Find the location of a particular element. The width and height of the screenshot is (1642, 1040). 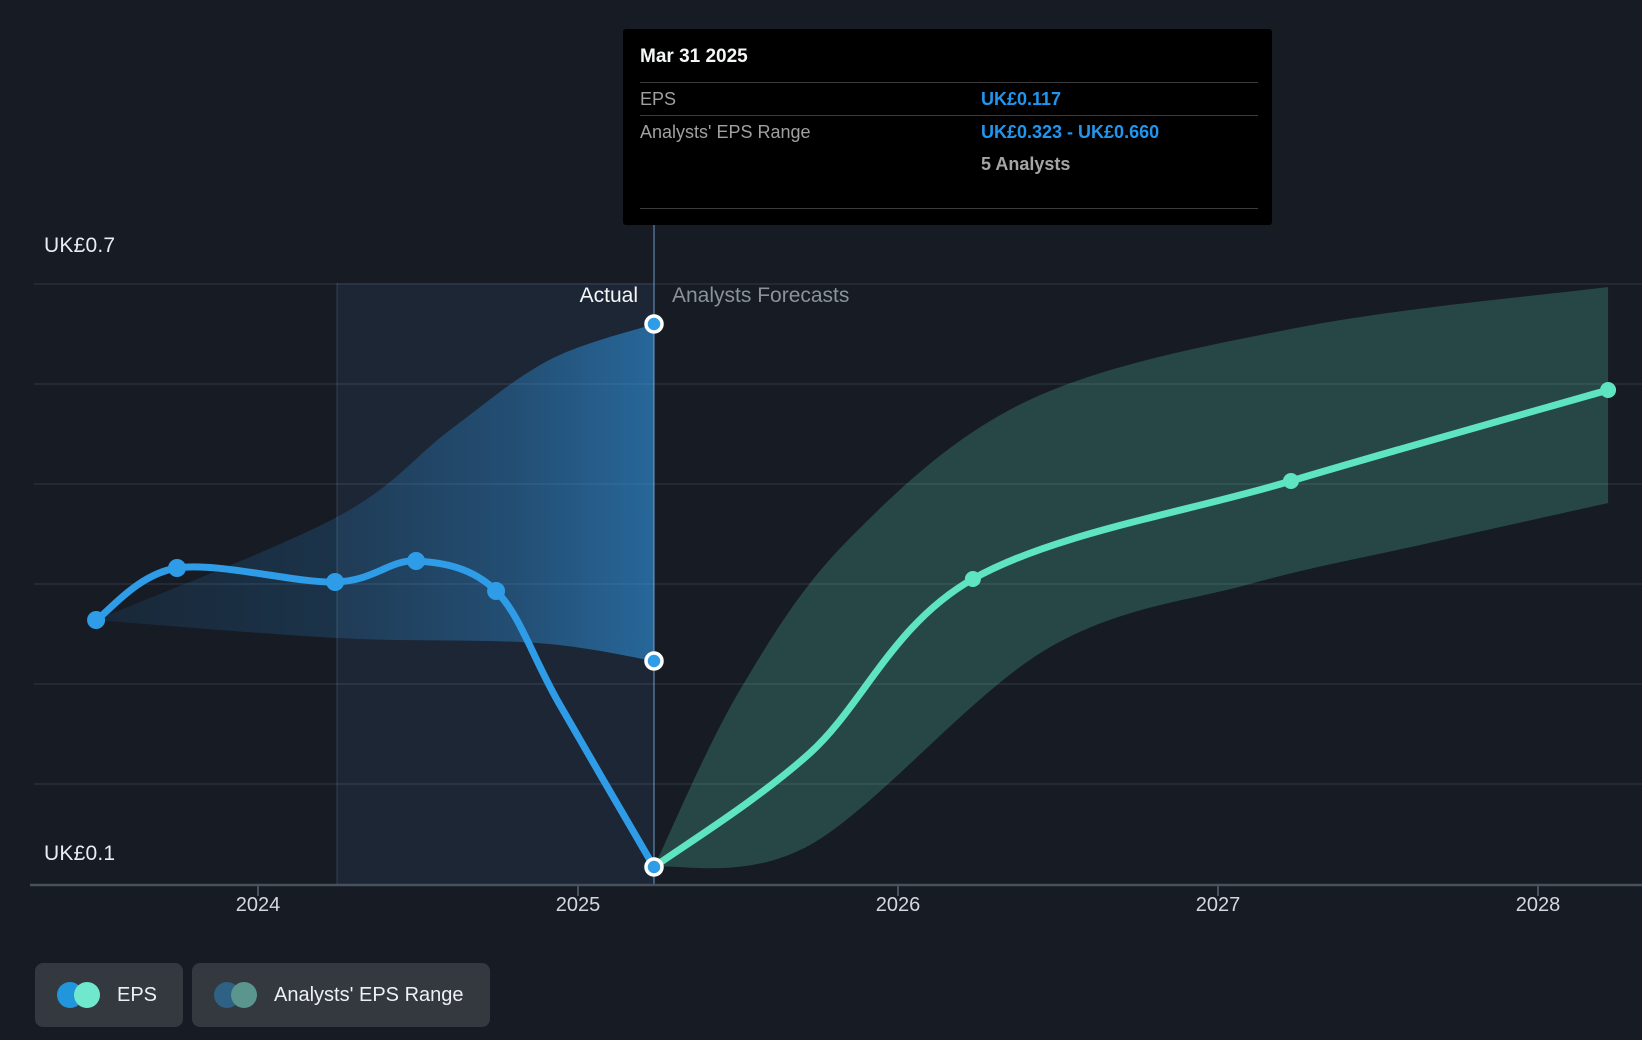

eps-forecast-line-points is located at coordinates (1290, 484).